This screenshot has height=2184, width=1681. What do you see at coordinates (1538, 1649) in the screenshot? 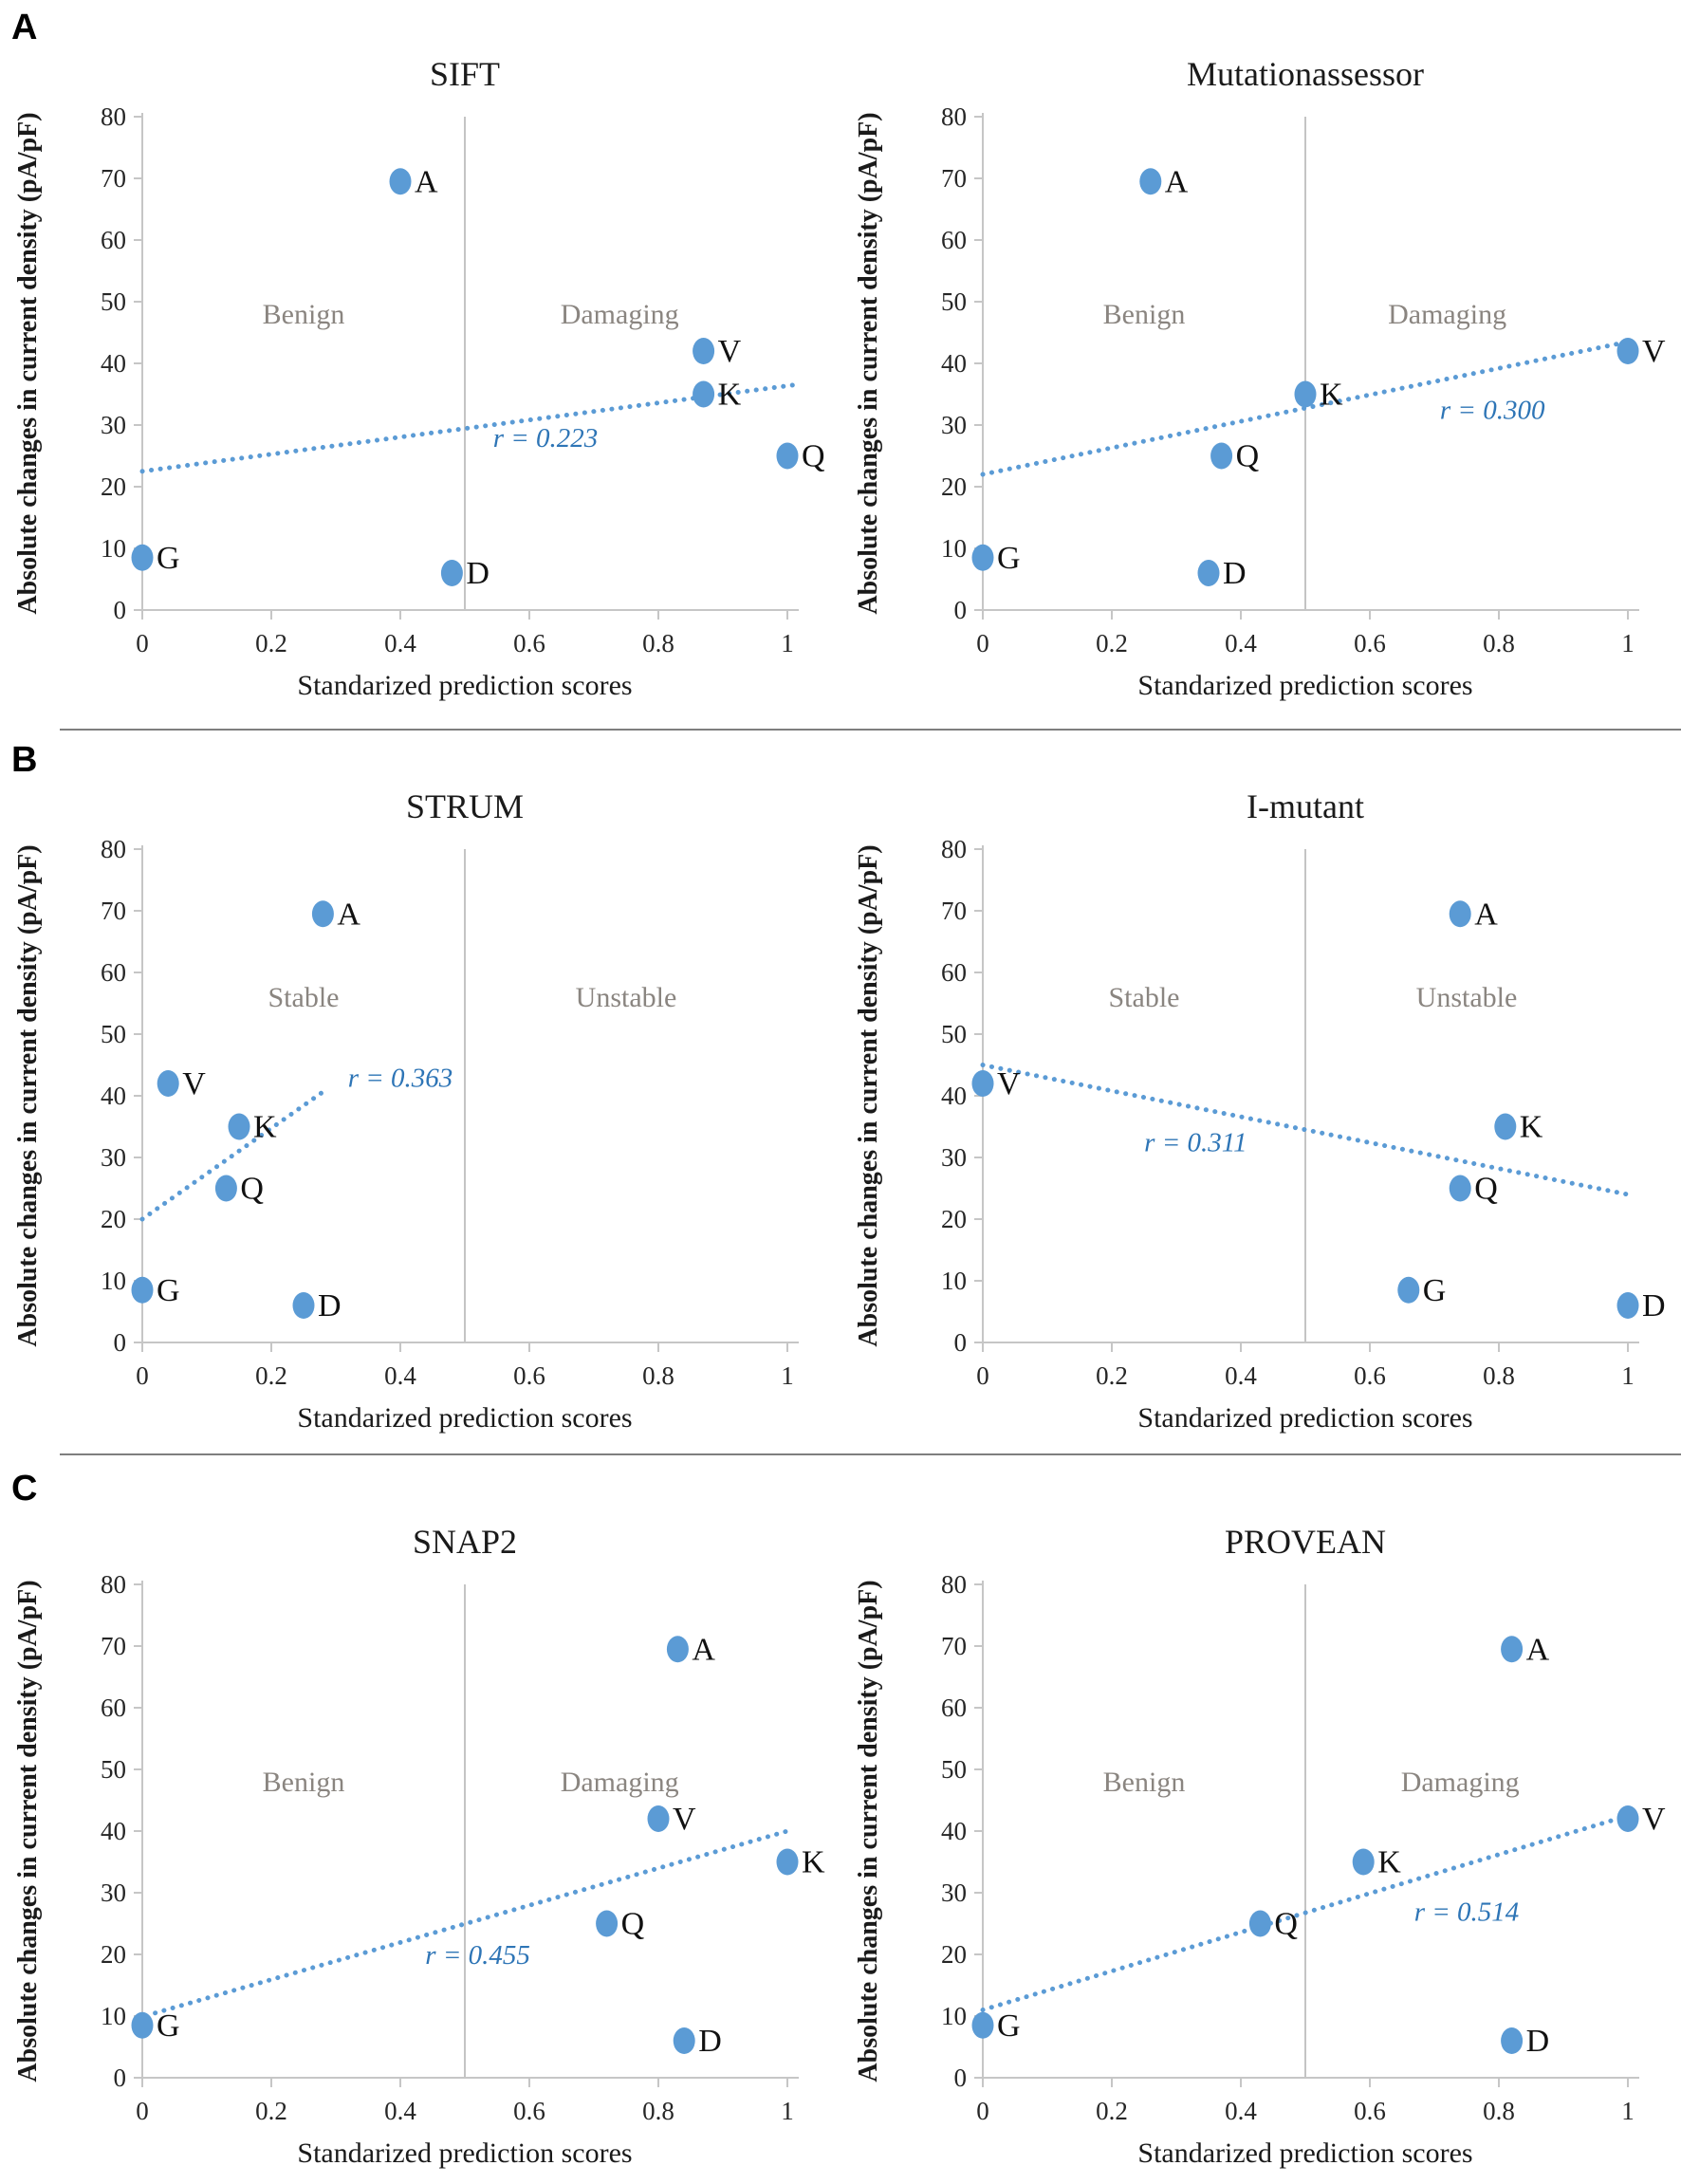
I see `data-point-label-a: A` at bounding box center [1538, 1649].